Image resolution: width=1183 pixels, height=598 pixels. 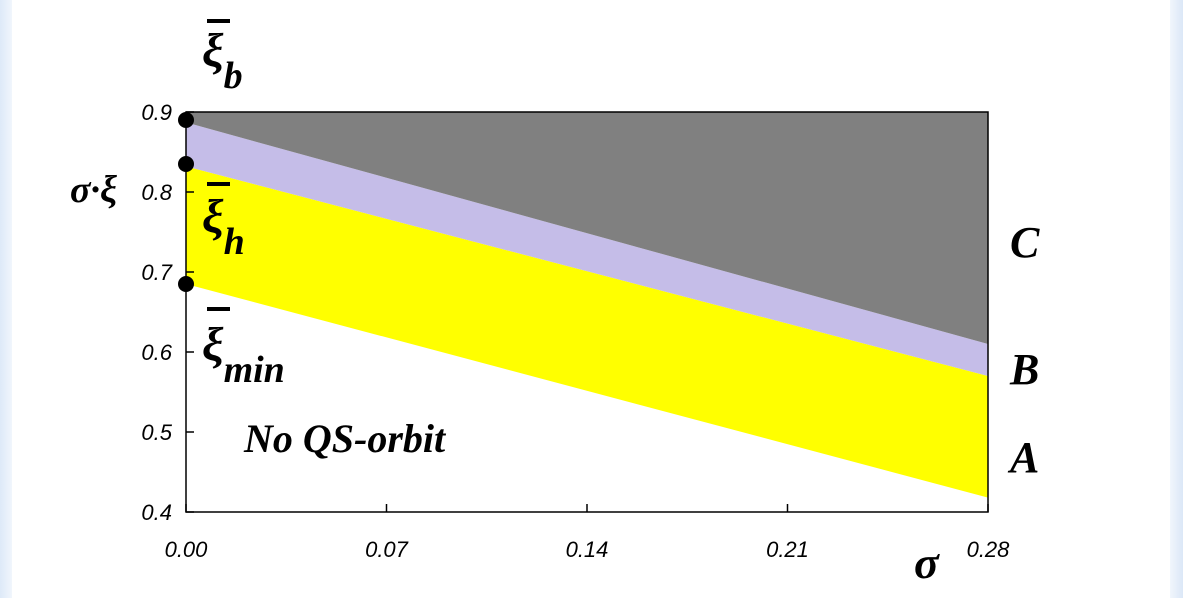 What do you see at coordinates (1025, 242) in the screenshot?
I see `region-label-c: C` at bounding box center [1025, 242].